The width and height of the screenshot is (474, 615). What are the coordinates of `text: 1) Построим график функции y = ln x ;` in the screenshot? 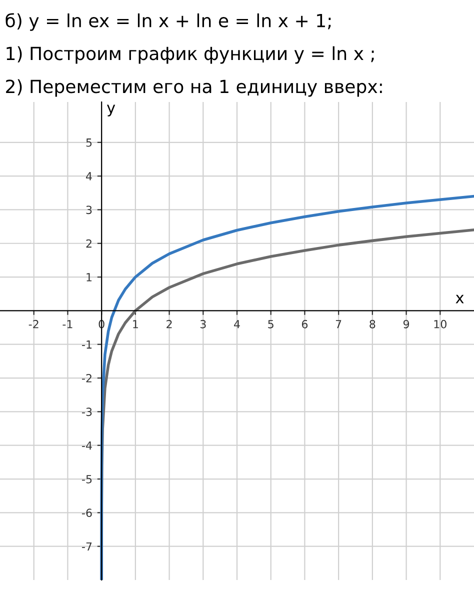 It's located at (190, 55).